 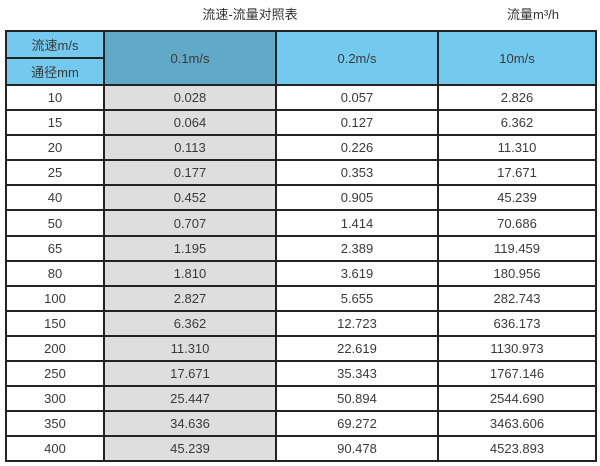 I want to click on cell-flow-0.2: 90.478, so click(x=357, y=449).